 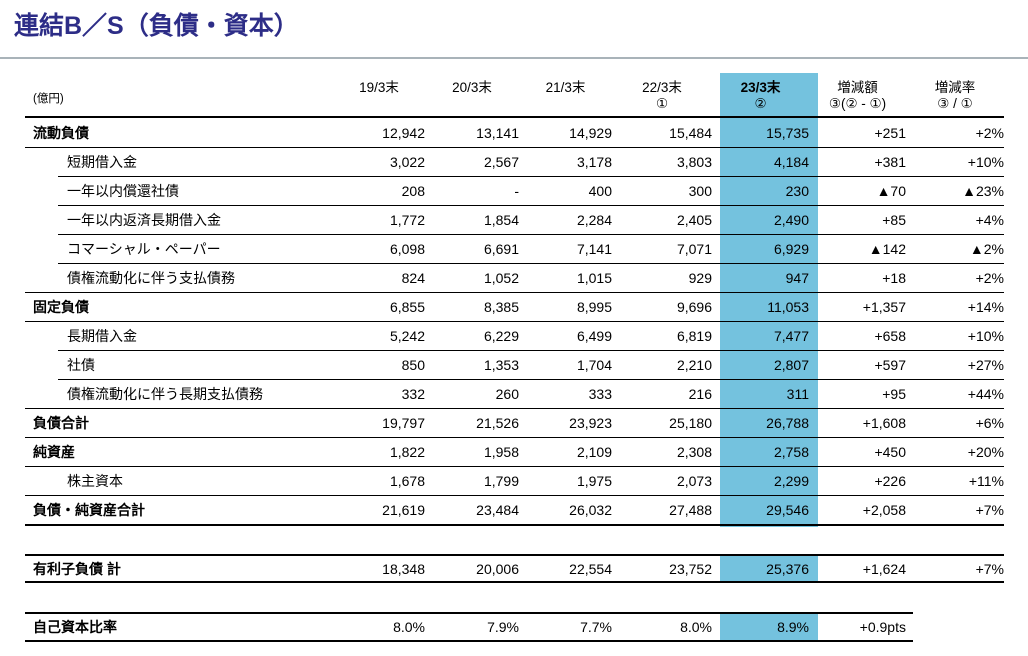 I want to click on cell-value: +7%, so click(x=989, y=568).